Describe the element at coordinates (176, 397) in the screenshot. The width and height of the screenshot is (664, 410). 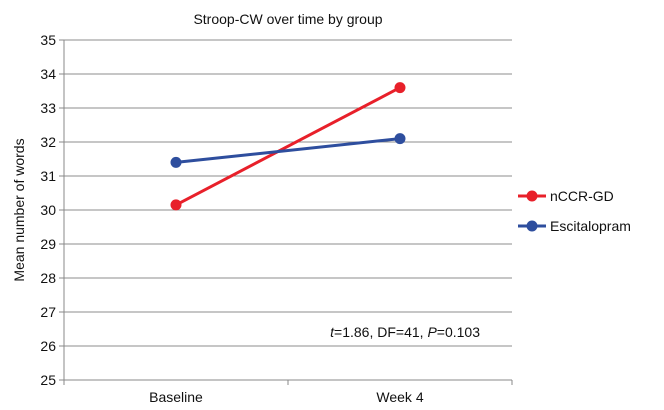
I see `x-tick-label: Baseline` at that location.